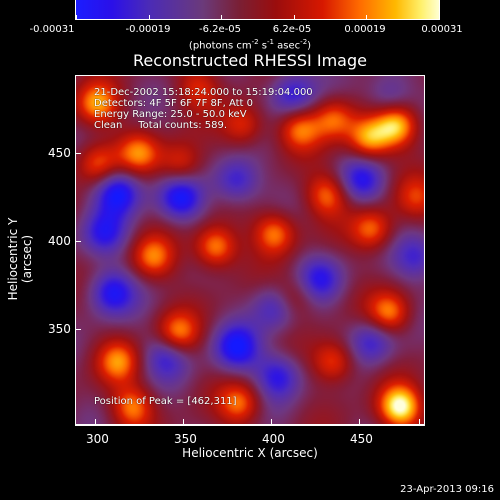 The height and width of the screenshot is (500, 500). Describe the element at coordinates (185, 439) in the screenshot. I see `x-tick-label: 350` at that location.